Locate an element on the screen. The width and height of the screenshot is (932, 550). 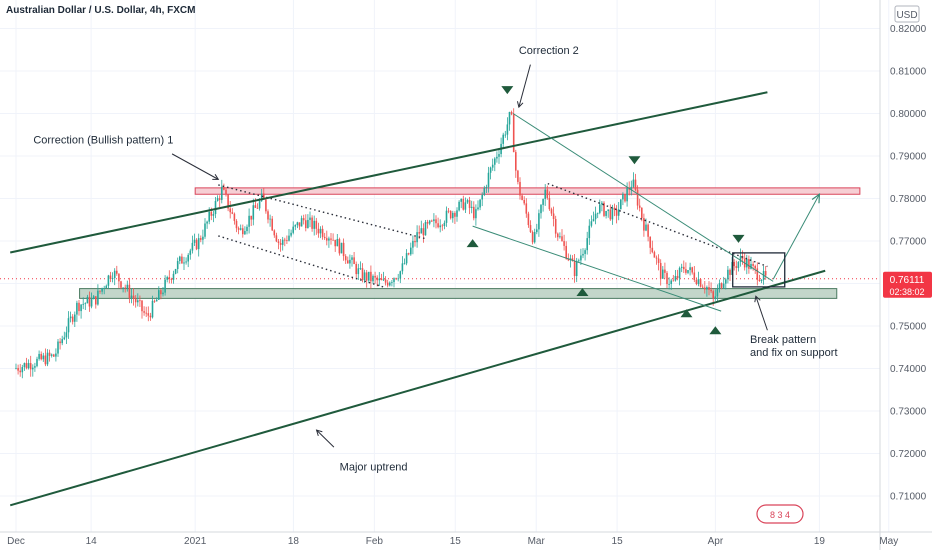
wedge-bottom-trendline is located at coordinates (597, 268).